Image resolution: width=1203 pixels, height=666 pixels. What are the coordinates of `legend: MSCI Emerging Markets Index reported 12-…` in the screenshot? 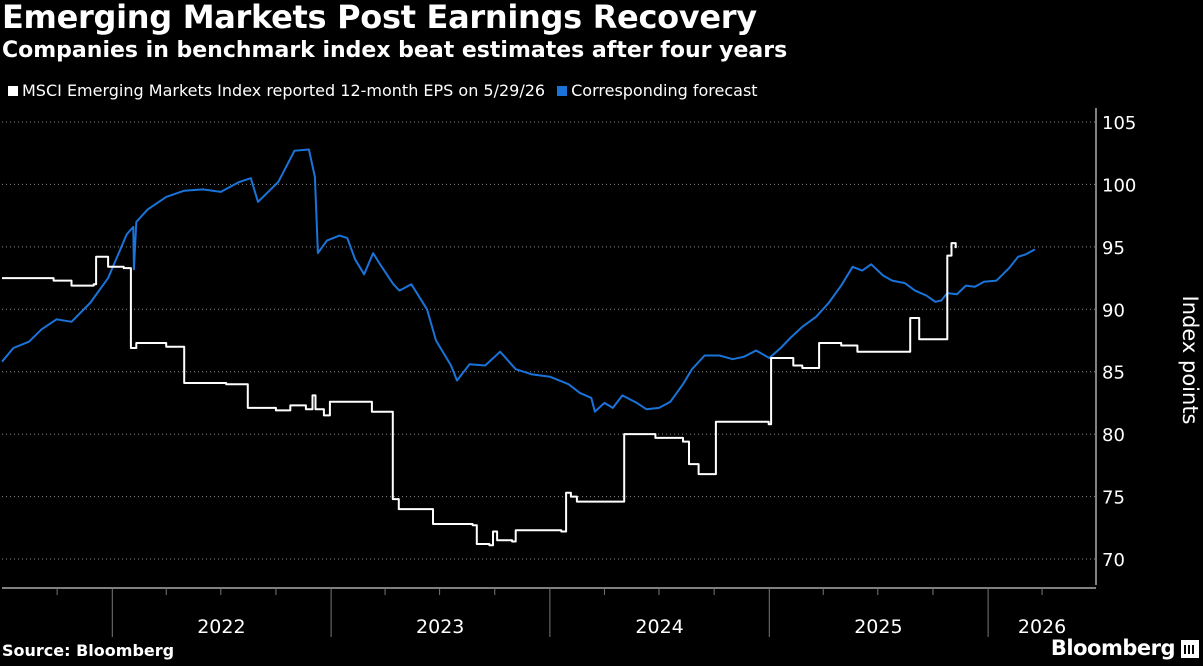 It's located at (389, 90).